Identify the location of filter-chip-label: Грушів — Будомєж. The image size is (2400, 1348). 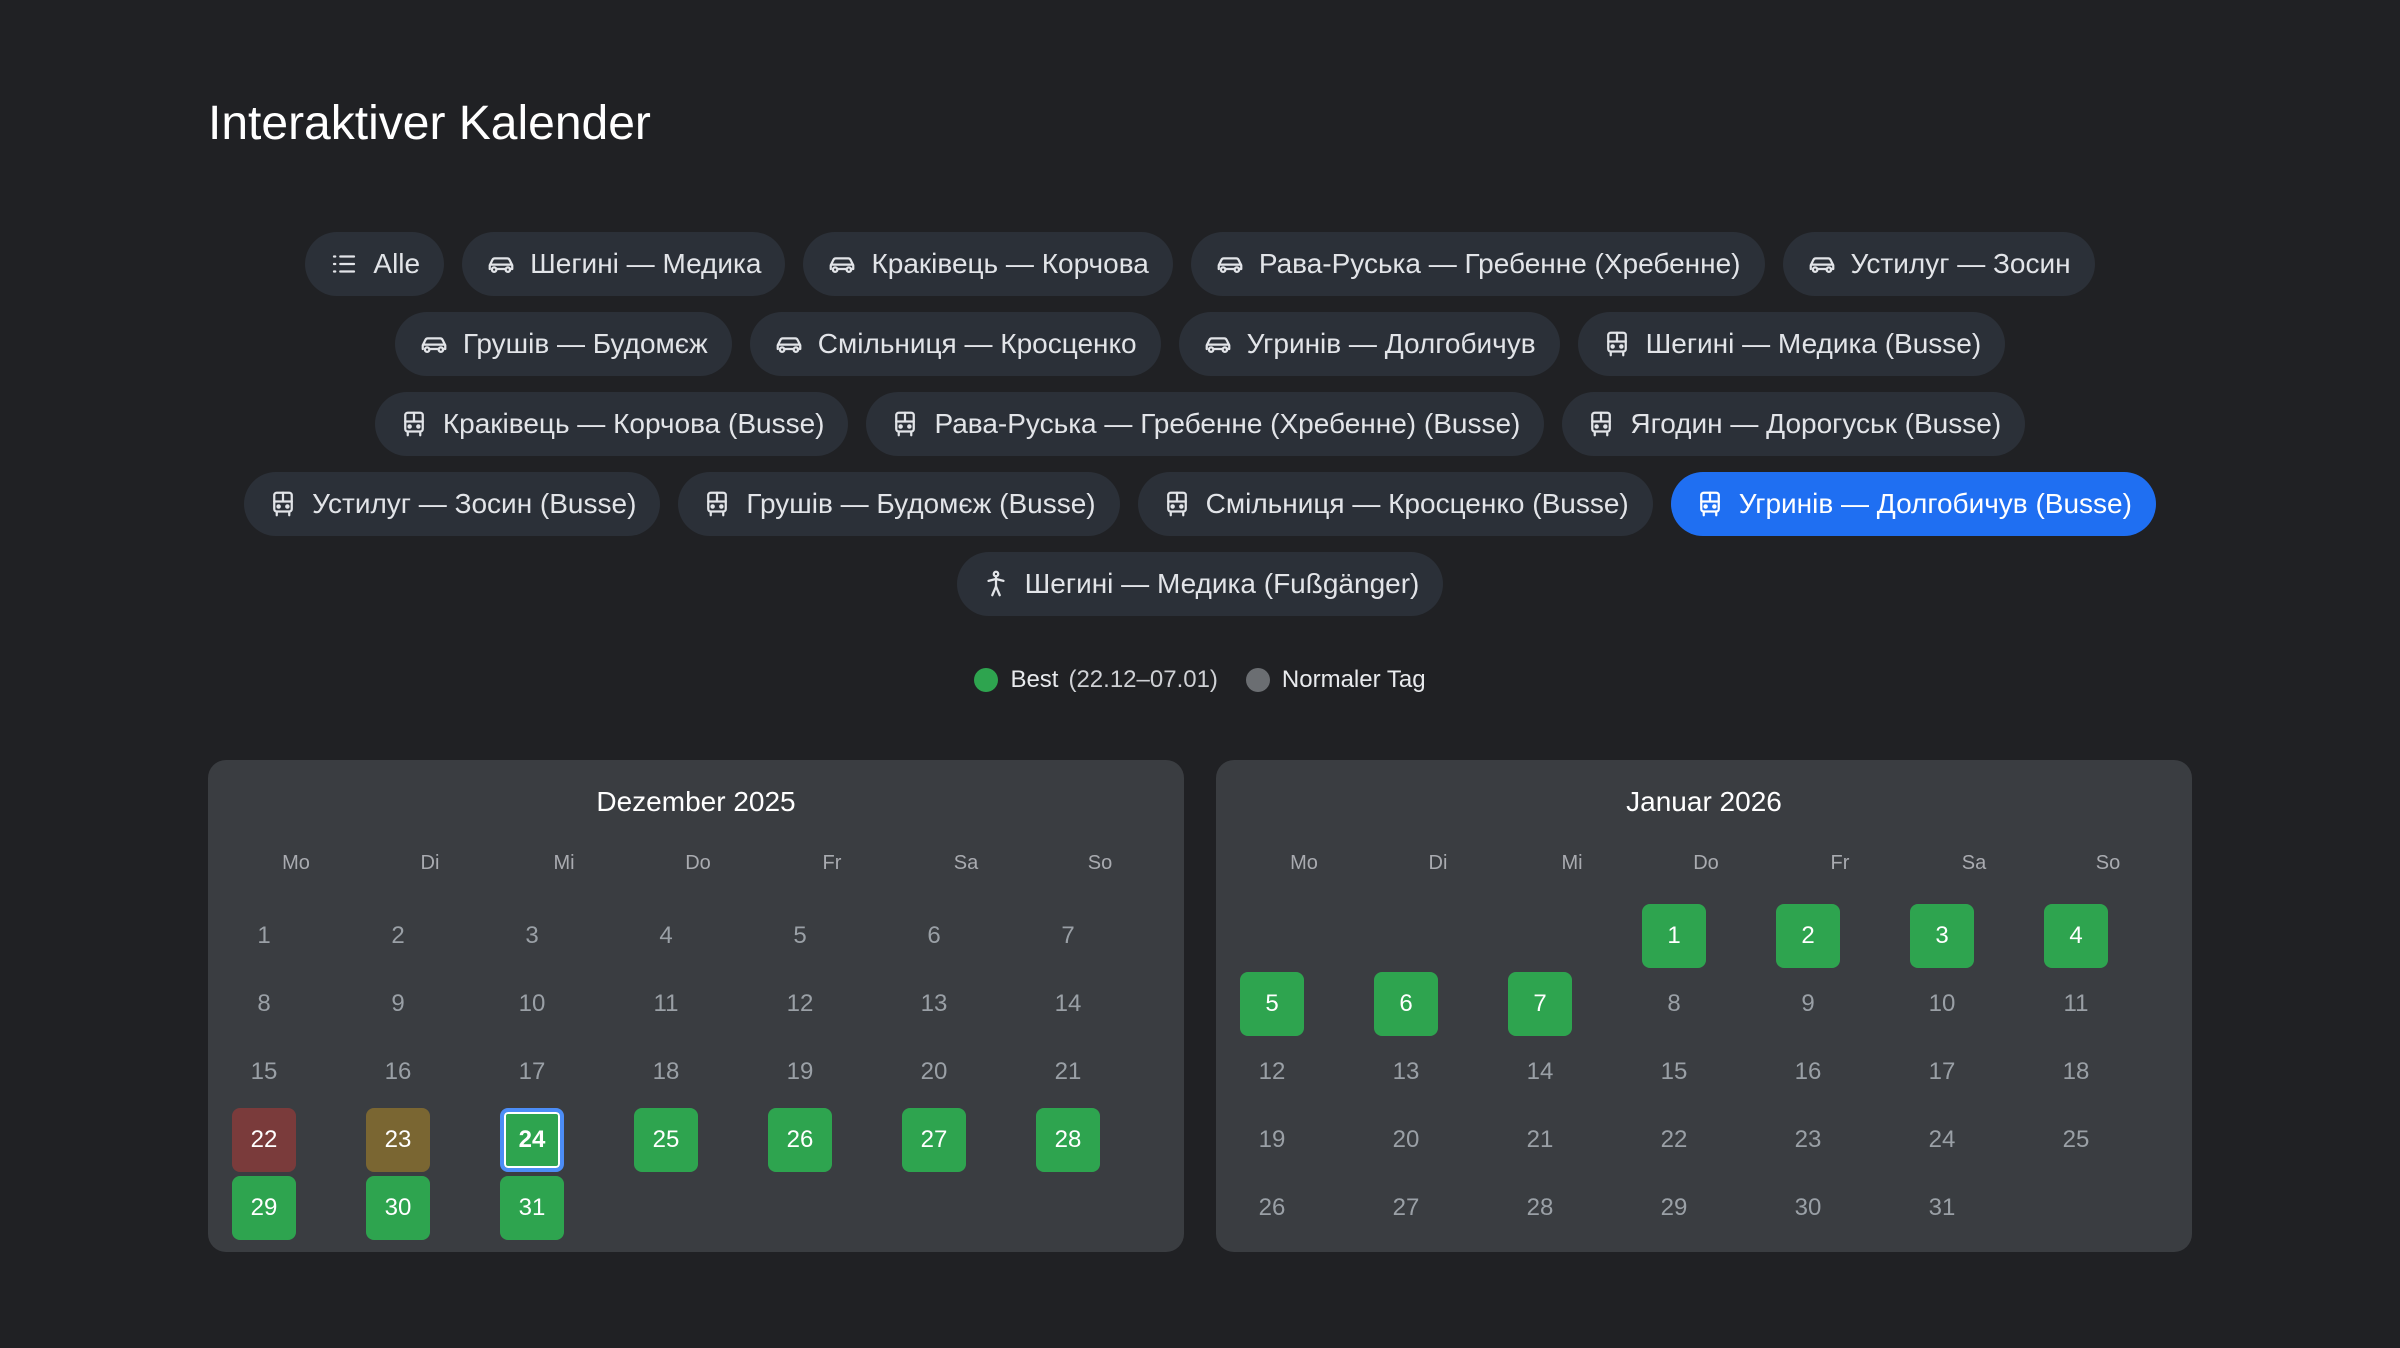
(585, 343).